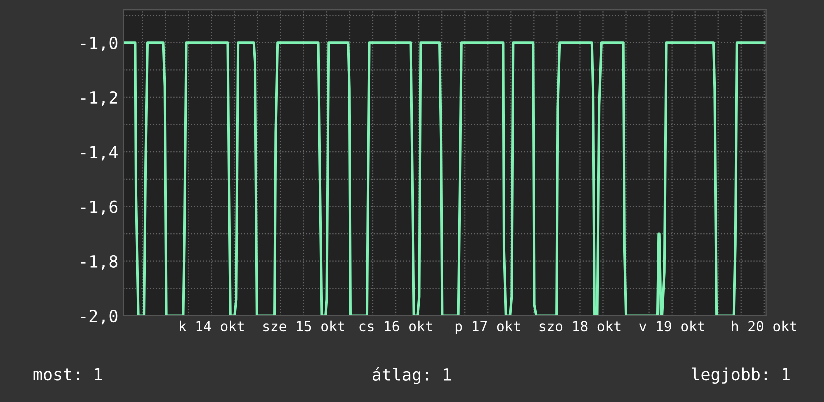 Image resolution: width=824 pixels, height=402 pixels. Describe the element at coordinates (412, 375) in the screenshot. I see `text: átlag: 1` at that location.